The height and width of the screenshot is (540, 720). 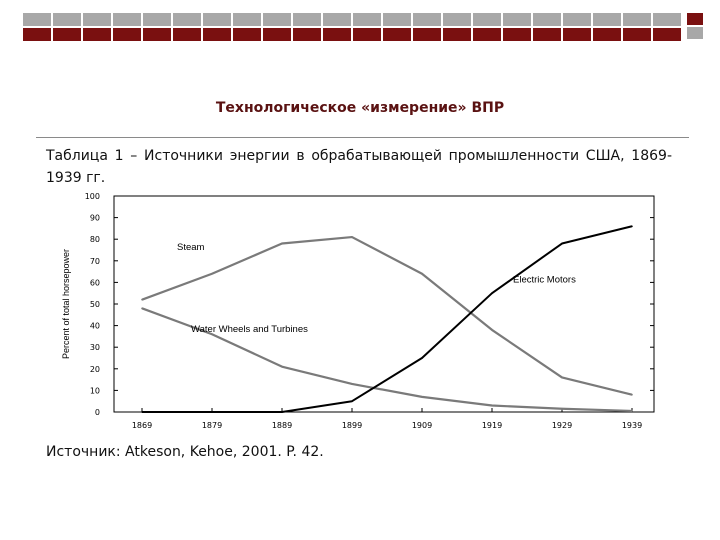 I want to click on slide-title: Технологическое «измерение» ВПР, so click(x=360, y=108).